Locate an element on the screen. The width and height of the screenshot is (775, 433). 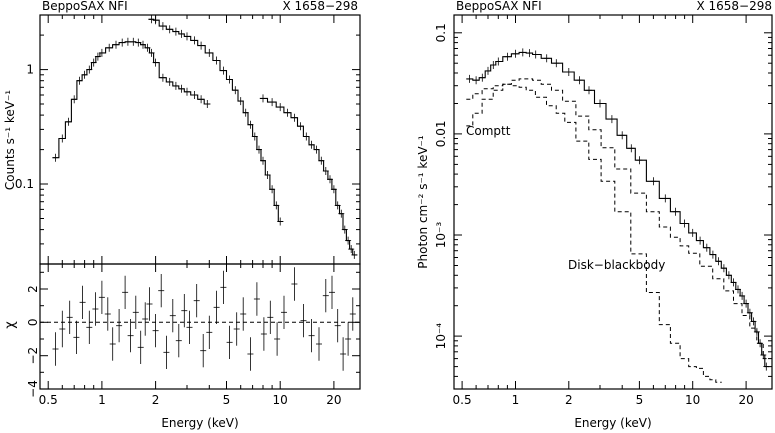
left-top-ylabel: Counts s⁻¹ keV⁻¹ is located at coordinates (10, 140).